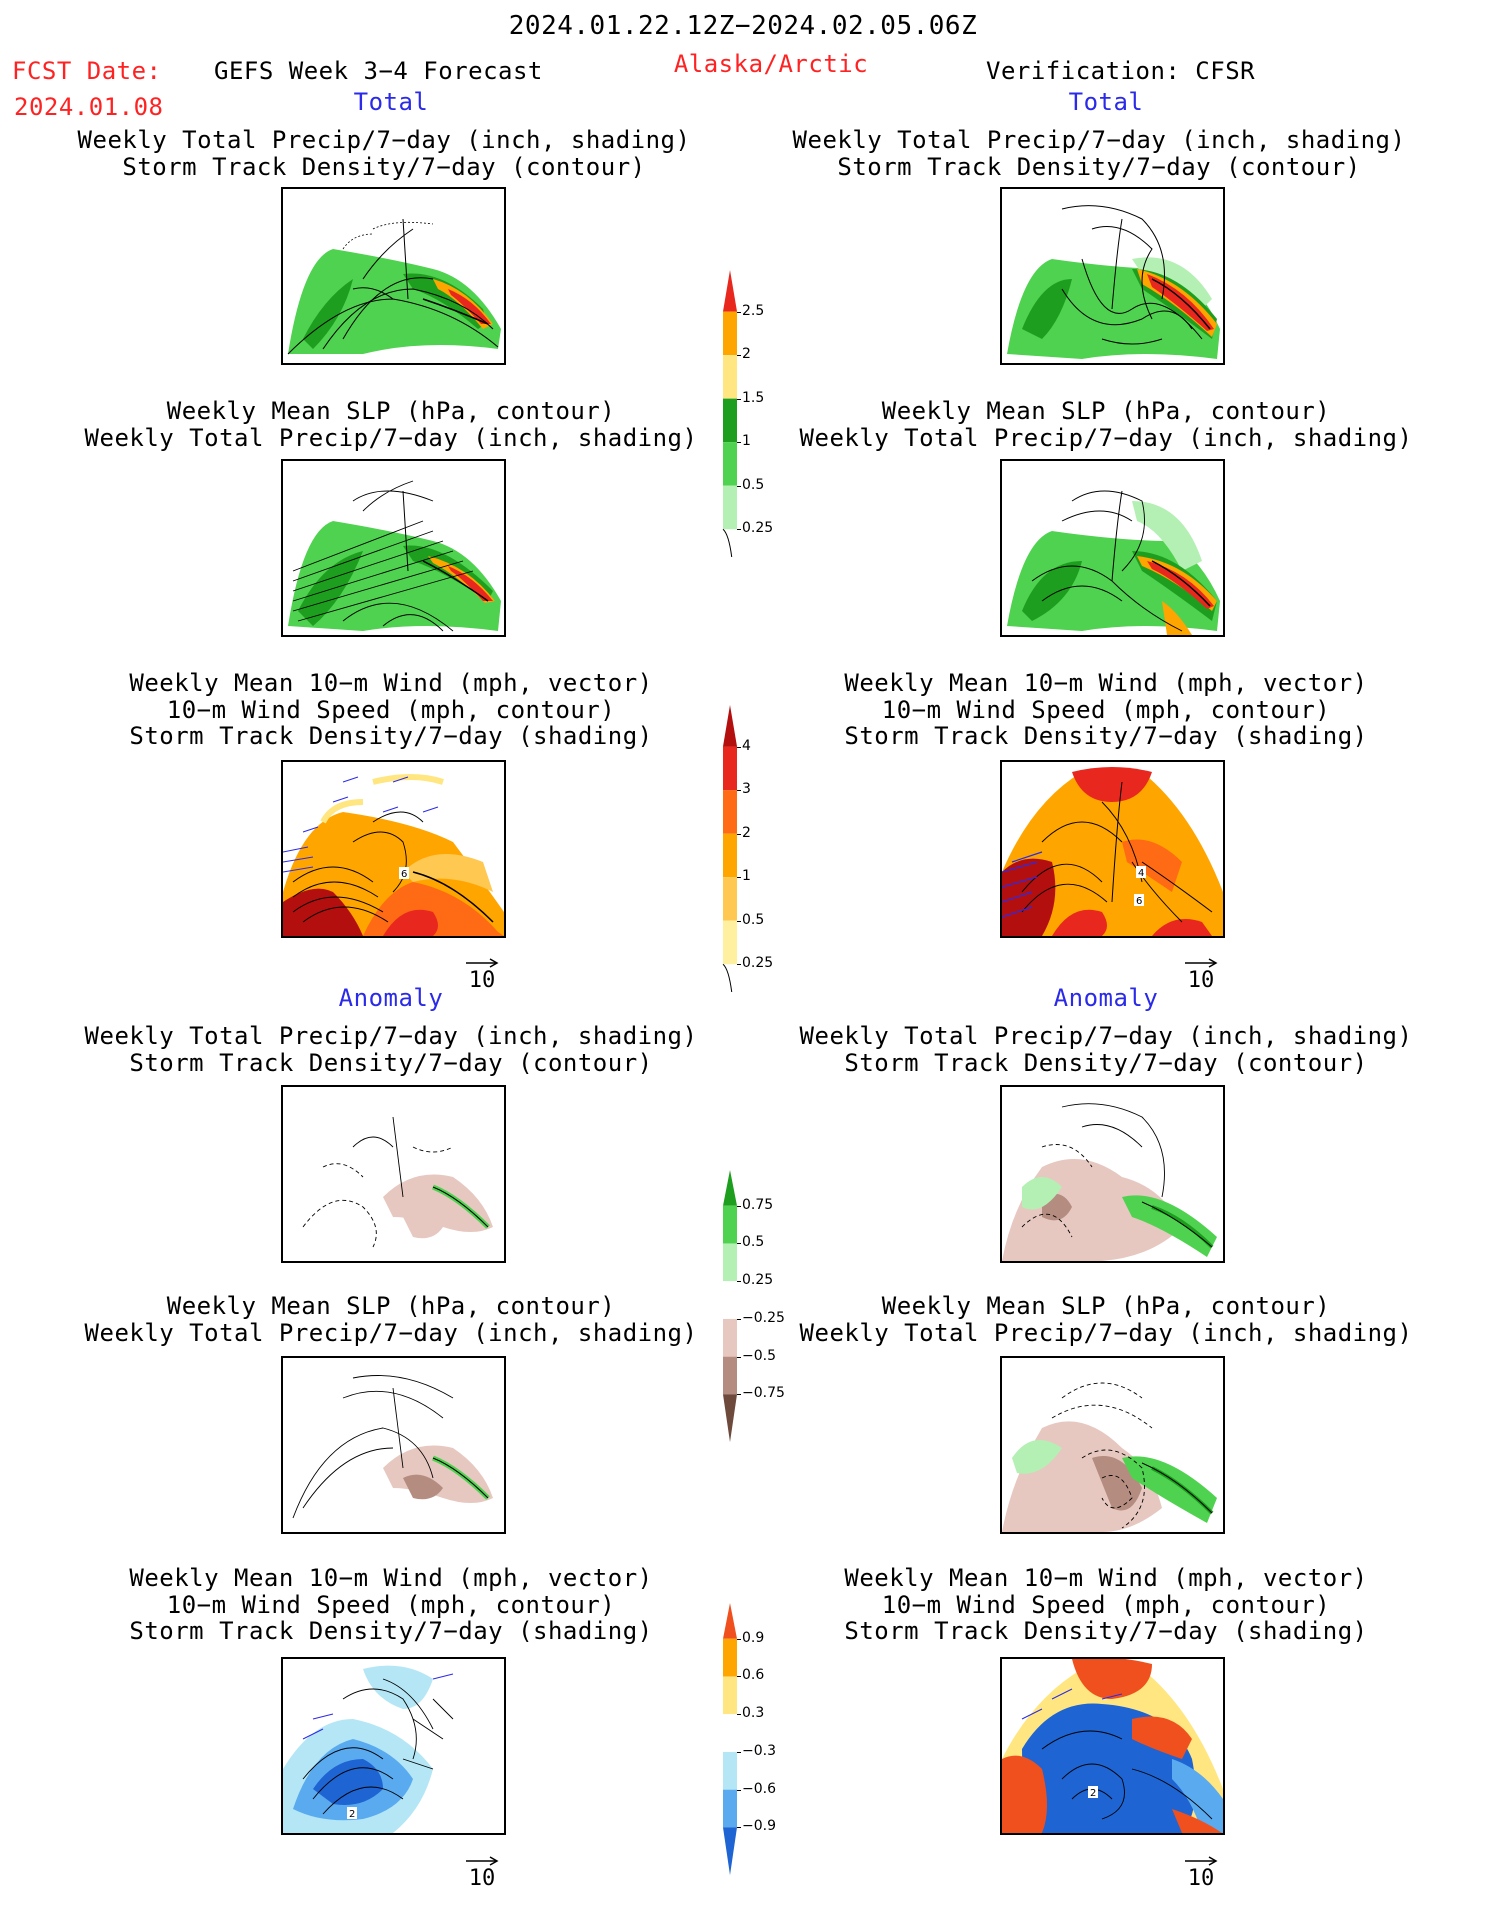 The image size is (1487, 1925). I want to click on map-fcst-slp-anom, so click(393, 1445).